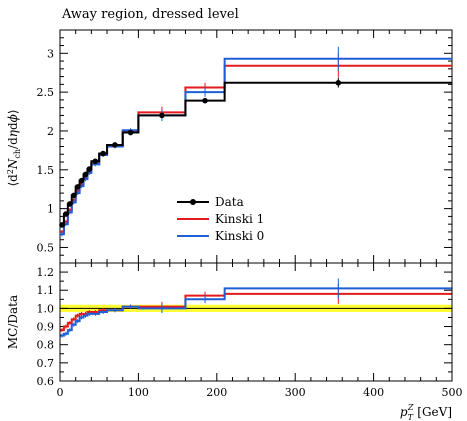 This screenshot has width=467, height=421. What do you see at coordinates (138, 392) in the screenshot?
I see `x-tick-label: 100` at bounding box center [138, 392].